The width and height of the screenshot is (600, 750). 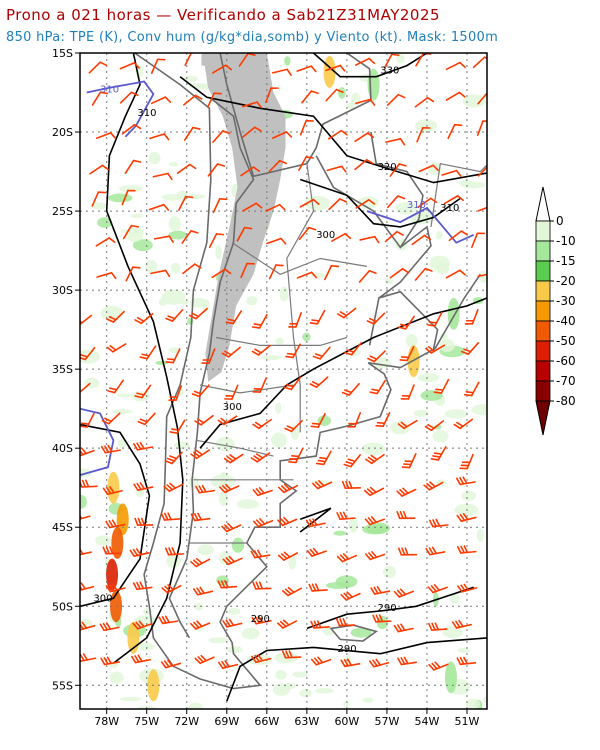 I want to click on tpe-contour, so click(x=333, y=130).